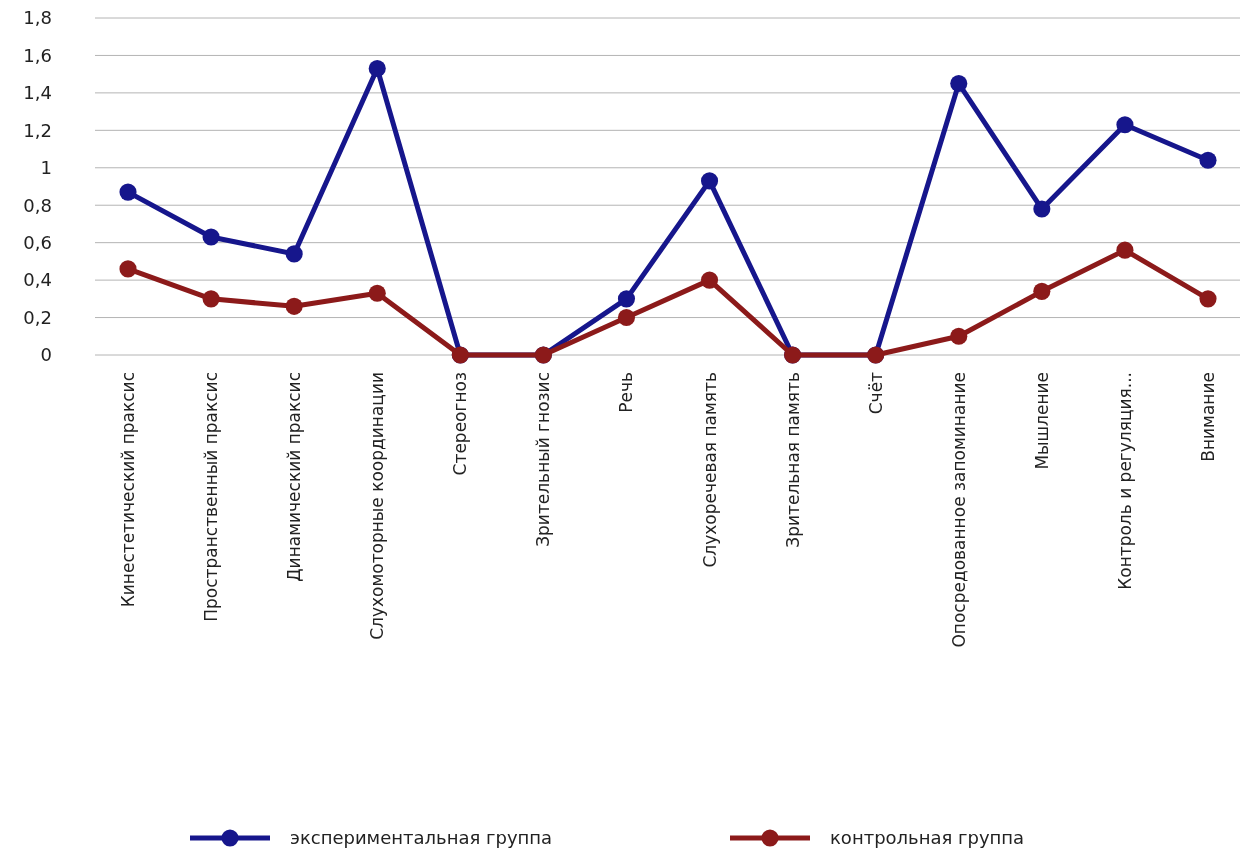 Image resolution: width=1242 pixels, height=854 pixels. I want to click on legend-label: контрольная группа, so click(927, 838).